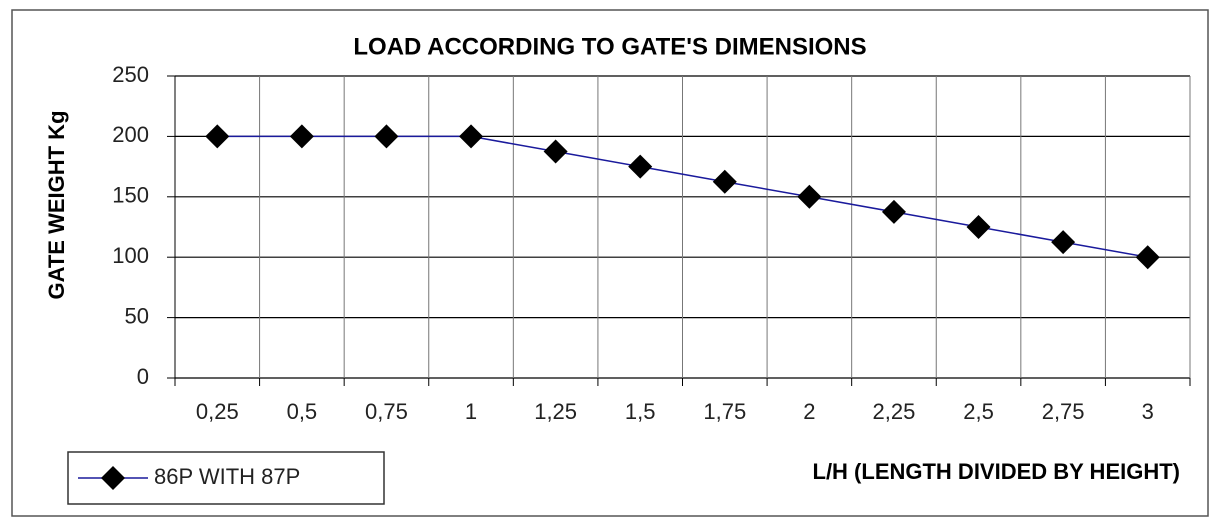 Image resolution: width=1218 pixels, height=527 pixels. What do you see at coordinates (1148, 411) in the screenshot?
I see `x-tick-label: 3` at bounding box center [1148, 411].